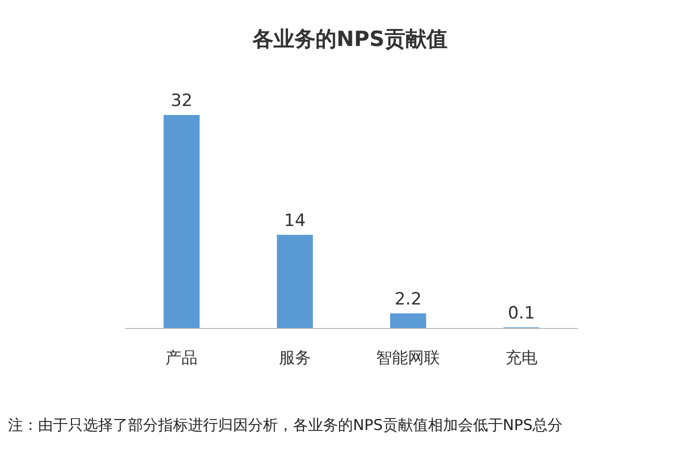 Image resolution: width=700 pixels, height=464 pixels. I want to click on x-tick-label: 产品, so click(182, 357).